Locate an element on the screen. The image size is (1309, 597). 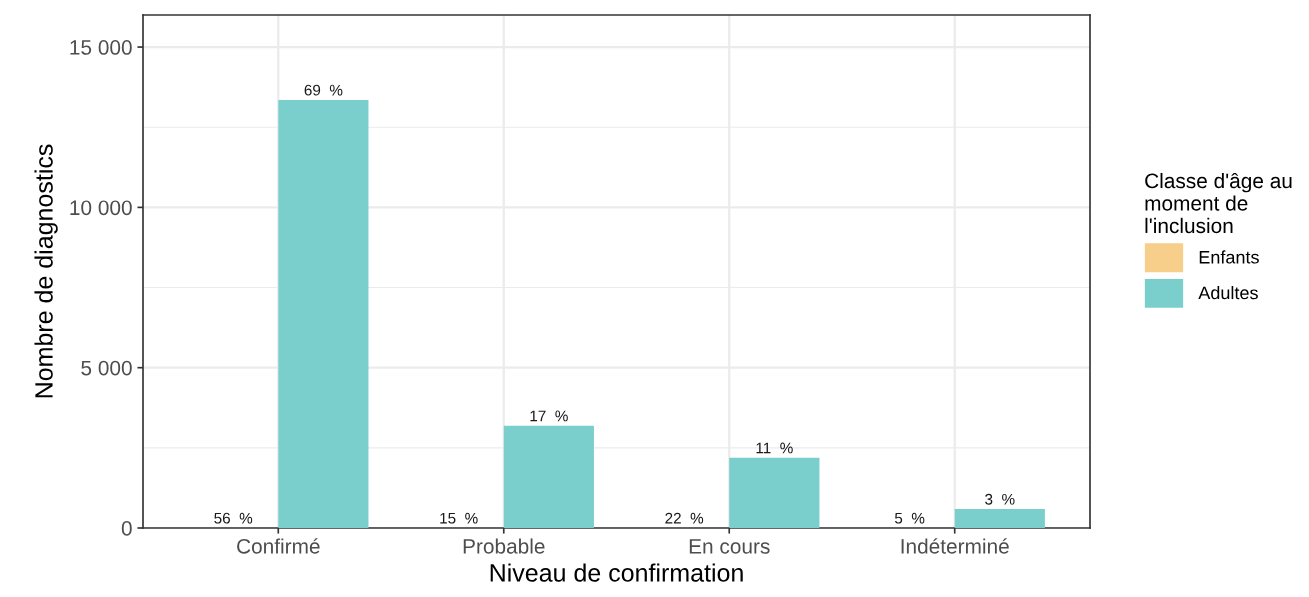
annotation: 3 % is located at coordinates (1000, 499).